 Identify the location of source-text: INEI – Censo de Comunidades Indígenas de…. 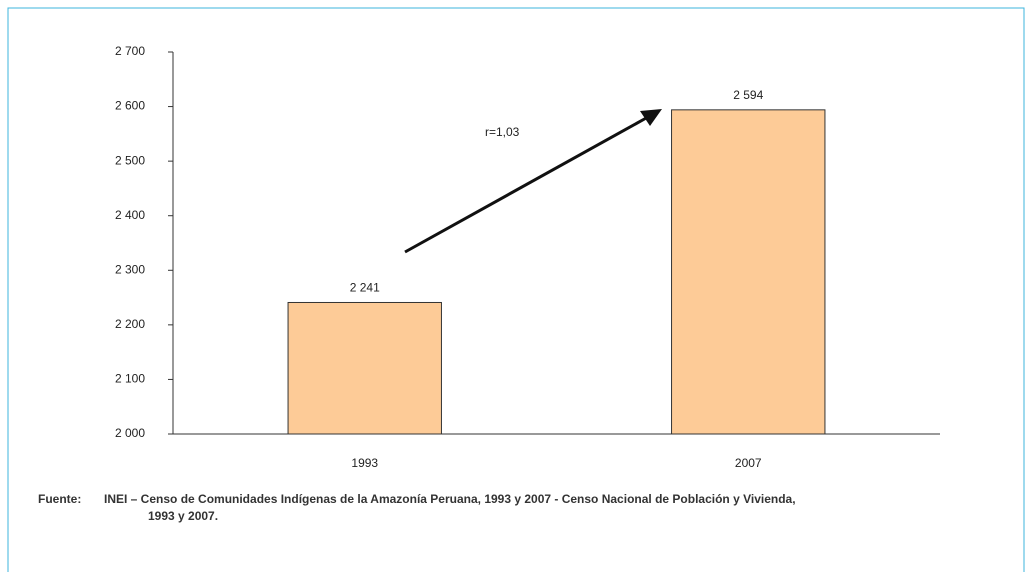
(450, 499).